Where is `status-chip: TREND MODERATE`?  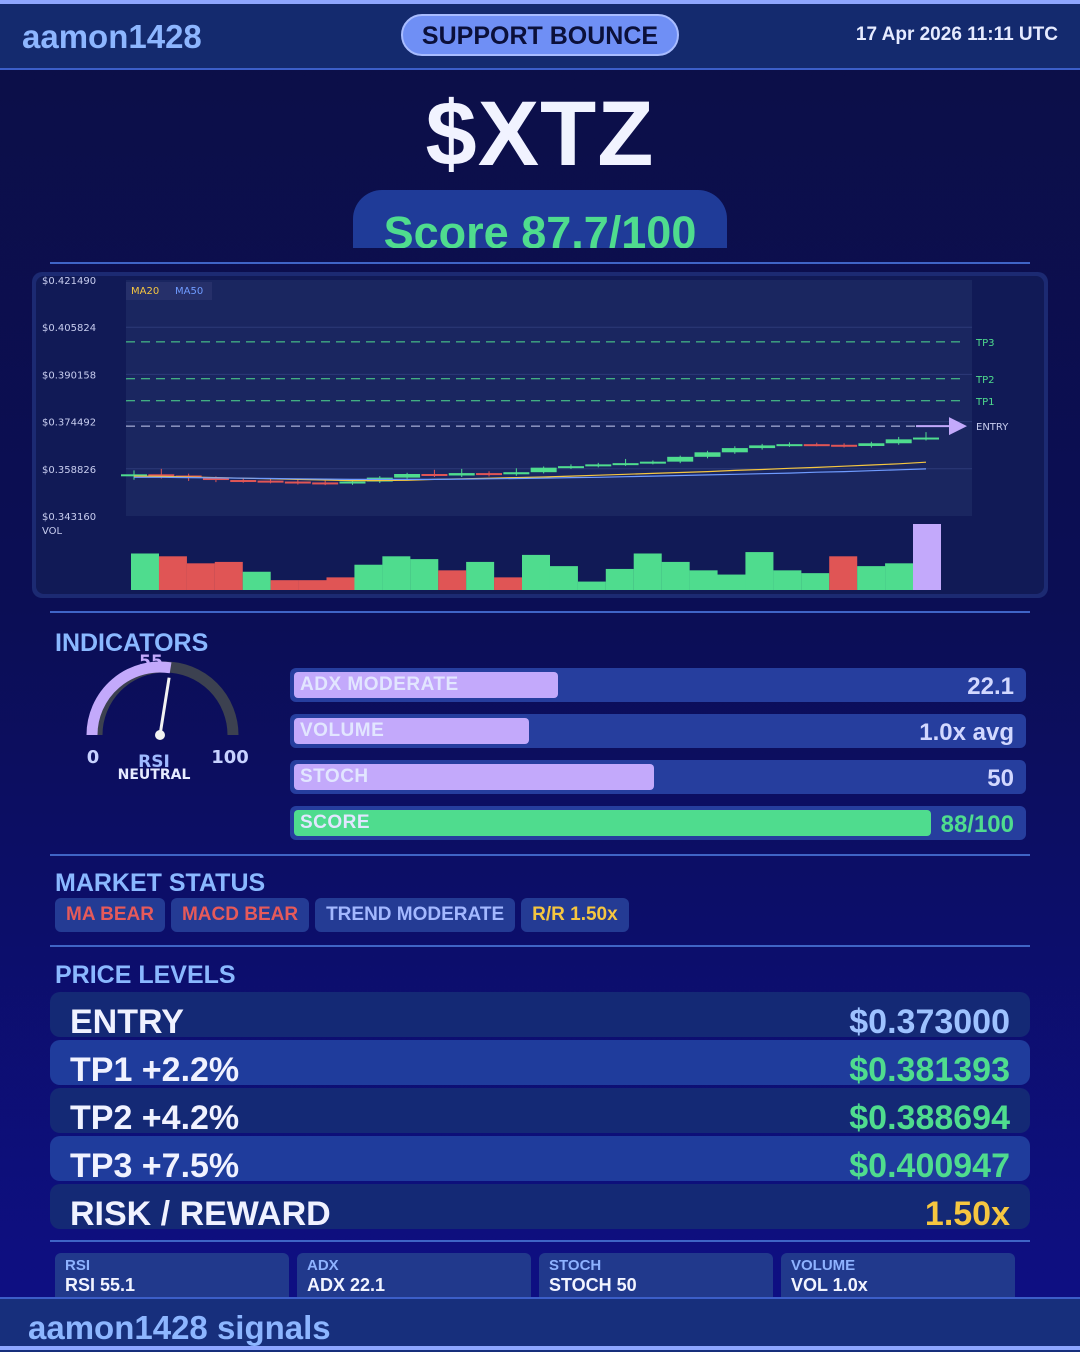 status-chip: TREND MODERATE is located at coordinates (415, 915).